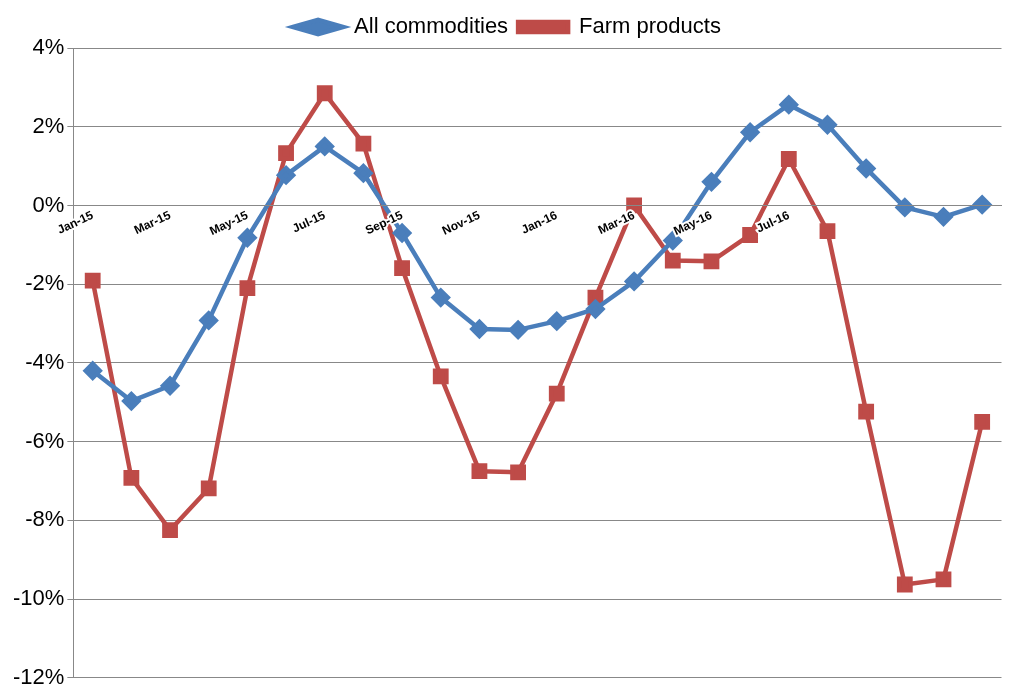 This screenshot has height=694, width=1014. I want to click on y-tick-label: -12%, so click(39, 676).